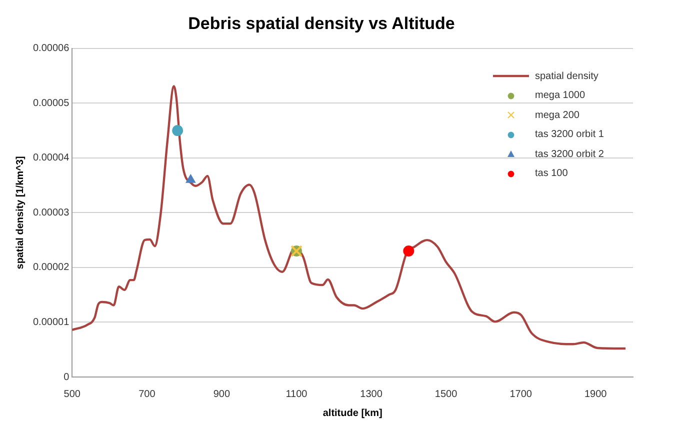 This screenshot has height=429, width=673. What do you see at coordinates (566, 76) in the screenshot?
I see `legend-label: spatial density` at bounding box center [566, 76].